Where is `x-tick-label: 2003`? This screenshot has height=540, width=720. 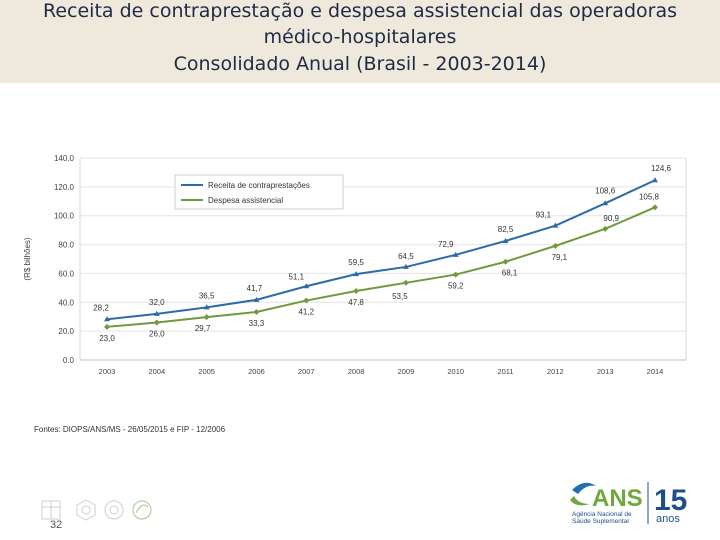 x-tick-label: 2003 is located at coordinates (107, 371).